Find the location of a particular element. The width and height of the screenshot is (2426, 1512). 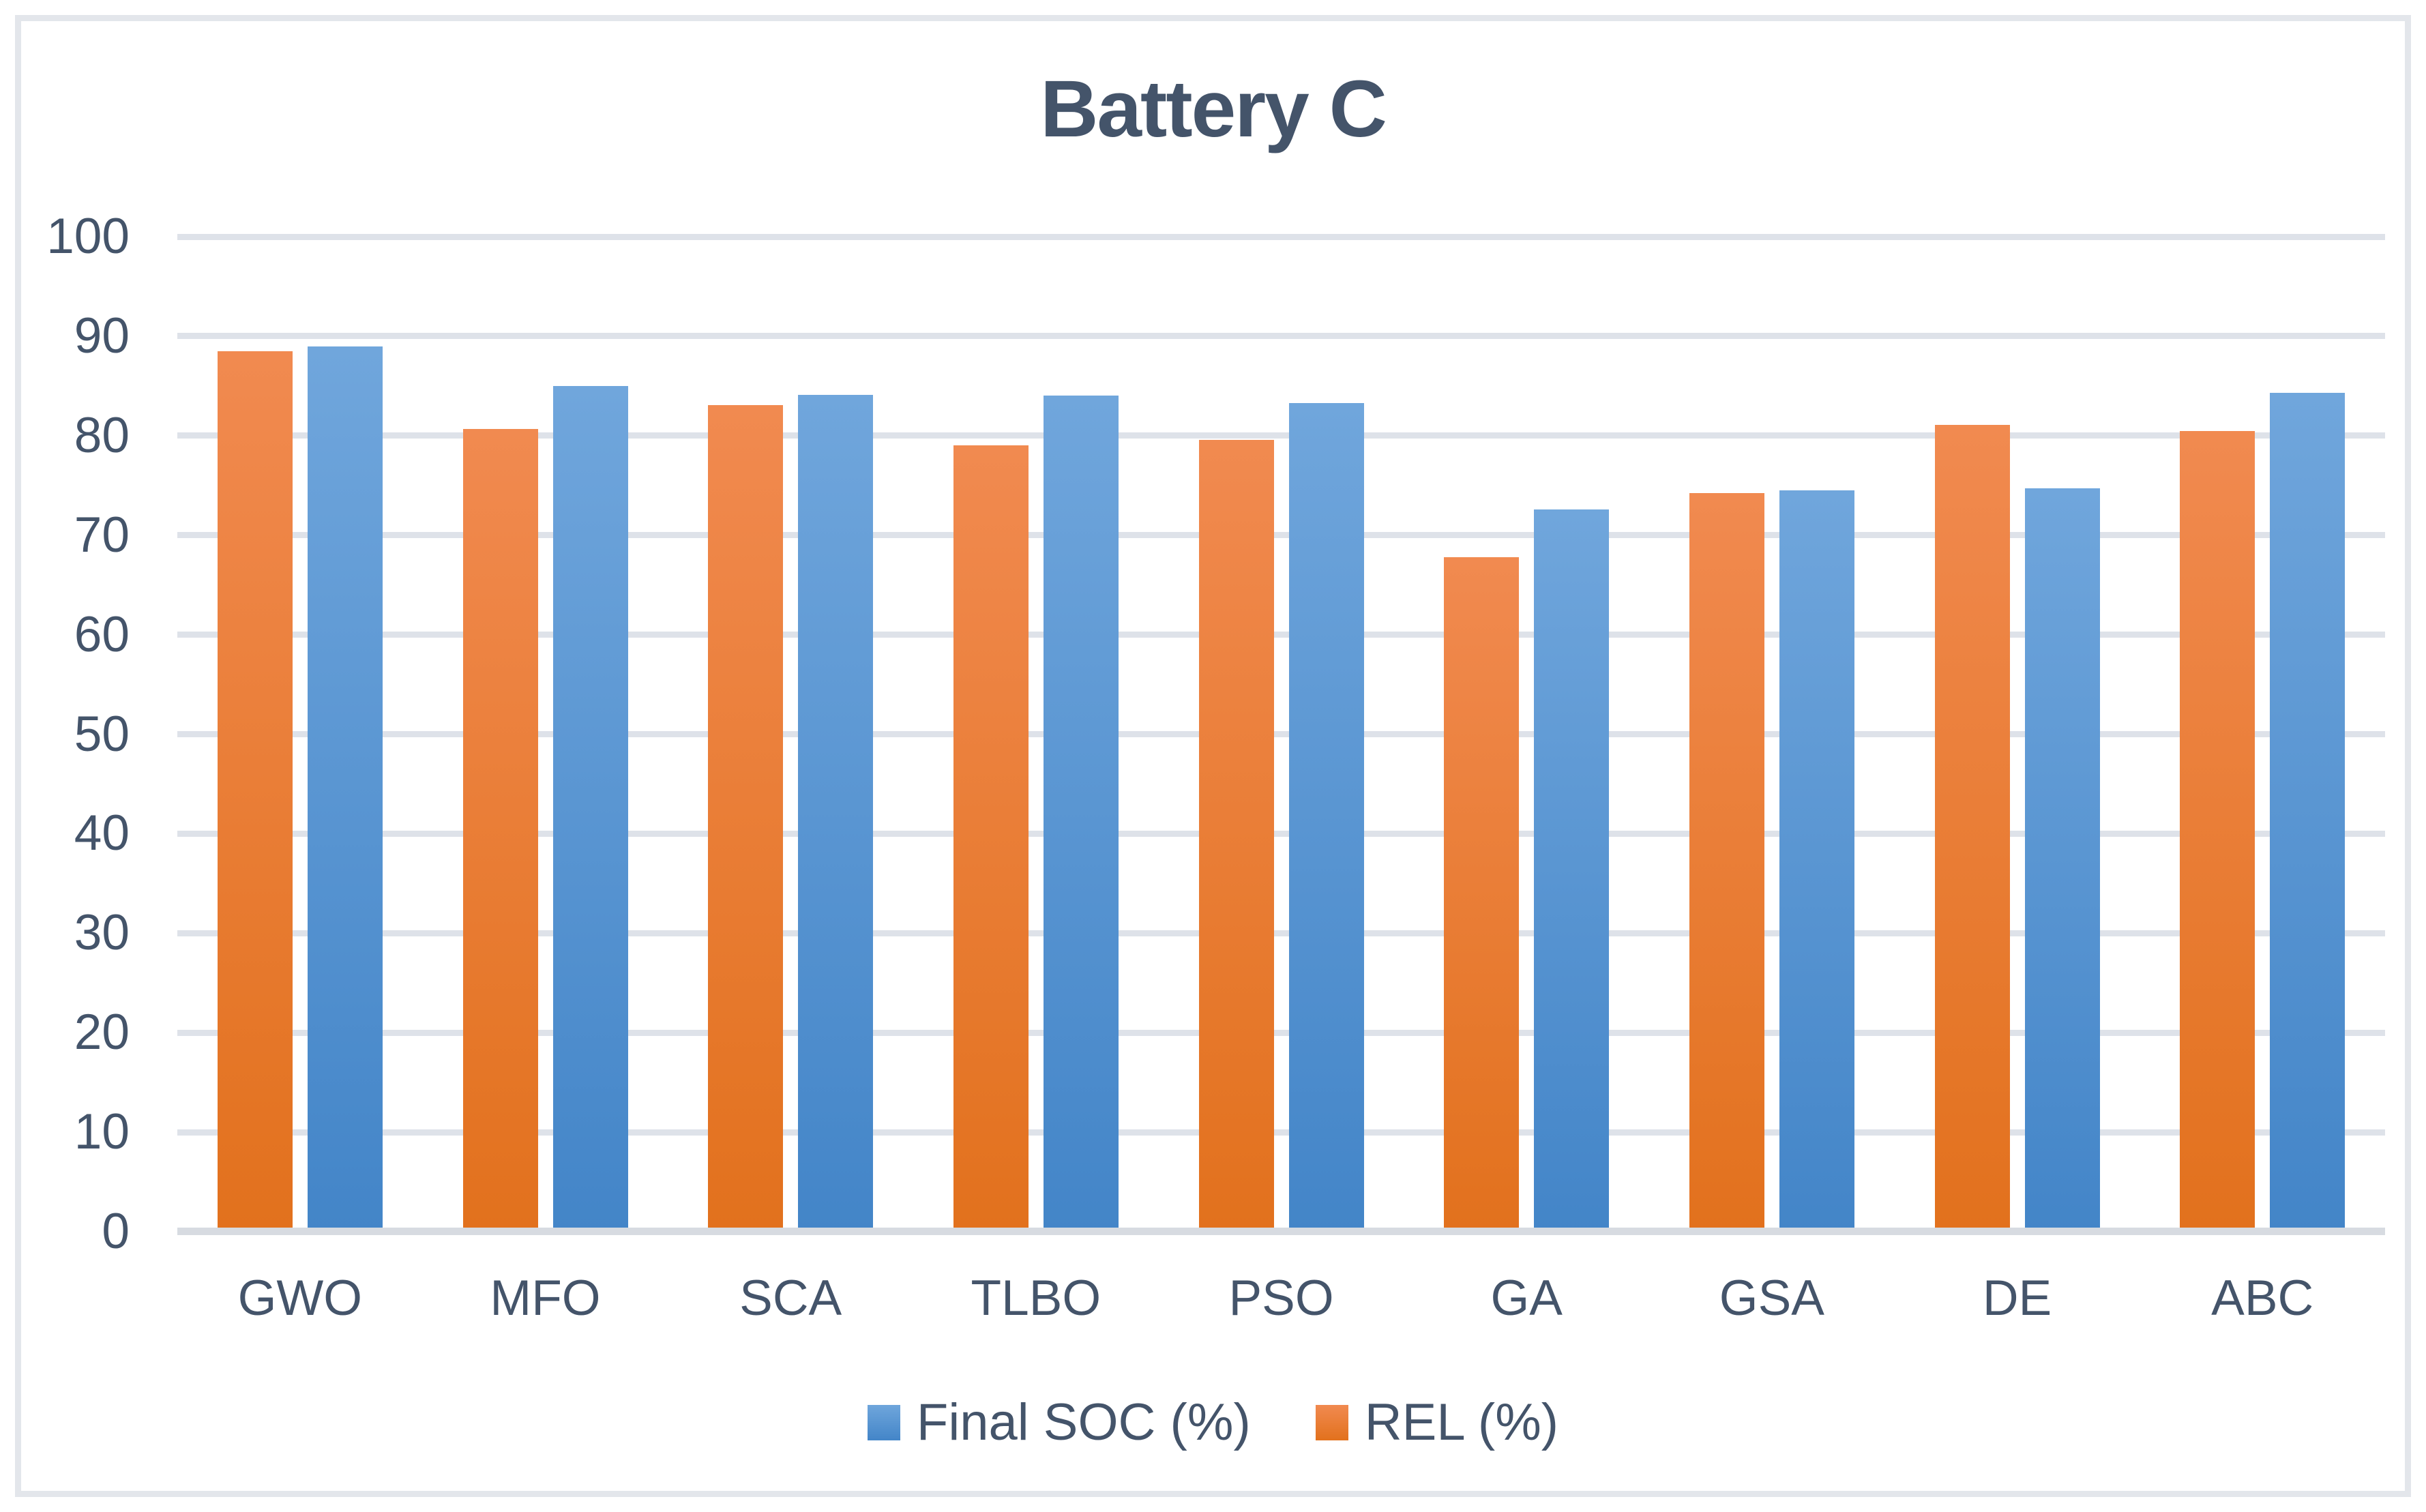

y-tick-label-60: 60 is located at coordinates (102, 634).